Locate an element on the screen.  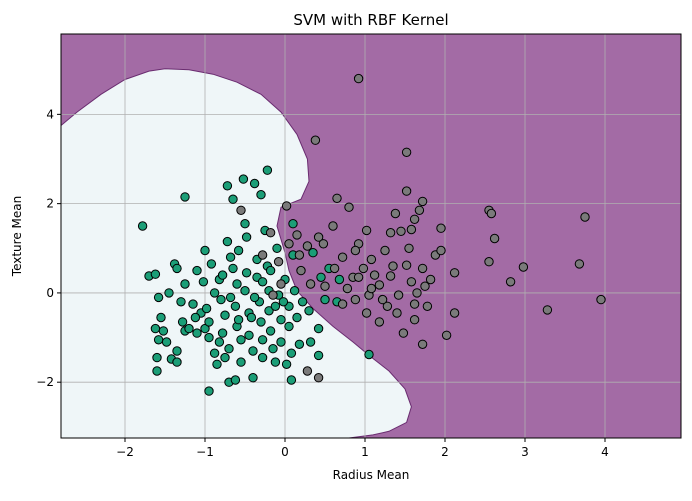
x-tick-label: 1 is located at coordinates (365, 452).